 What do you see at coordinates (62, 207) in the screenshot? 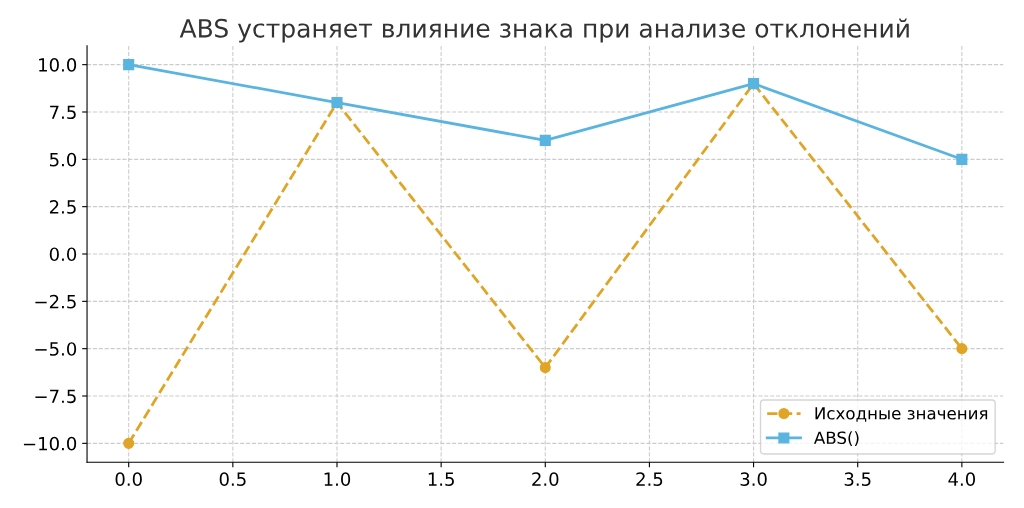
I see `y-tick-label: 2.5` at bounding box center [62, 207].